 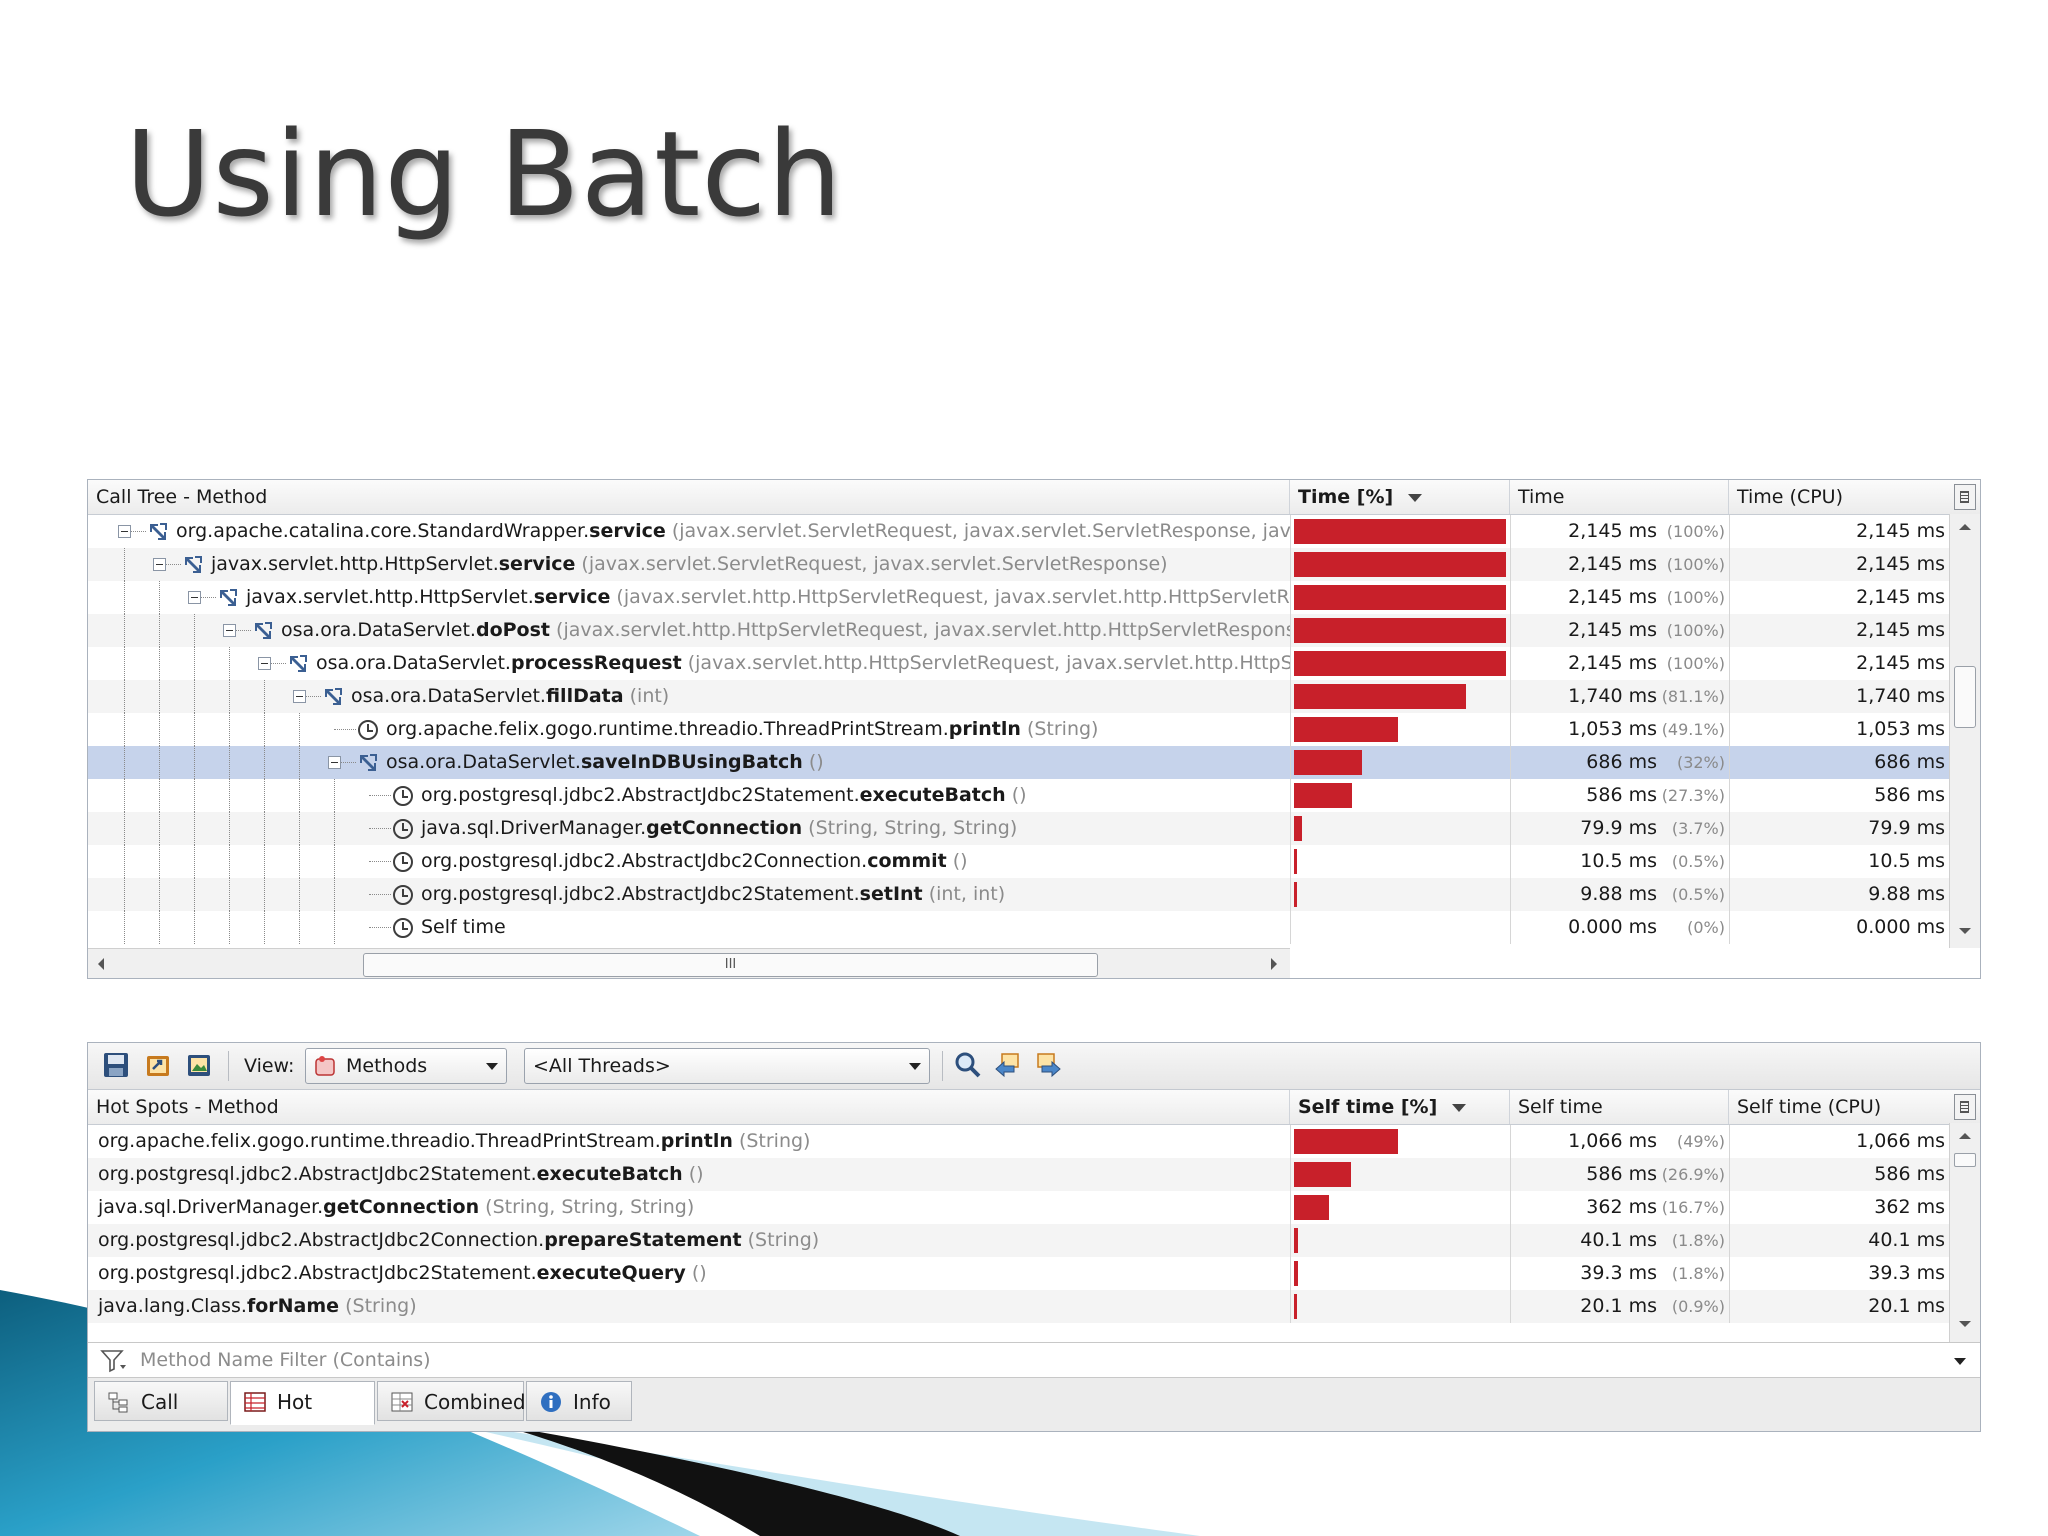 What do you see at coordinates (293, 1306) in the screenshot?
I see `method-name: forName` at bounding box center [293, 1306].